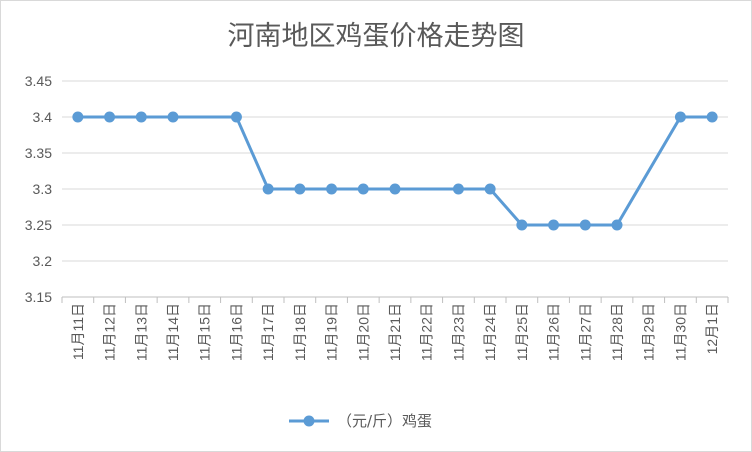 The image size is (752, 452). Describe the element at coordinates (205, 332) in the screenshot. I see `x-tick-label: 11月15日` at that location.